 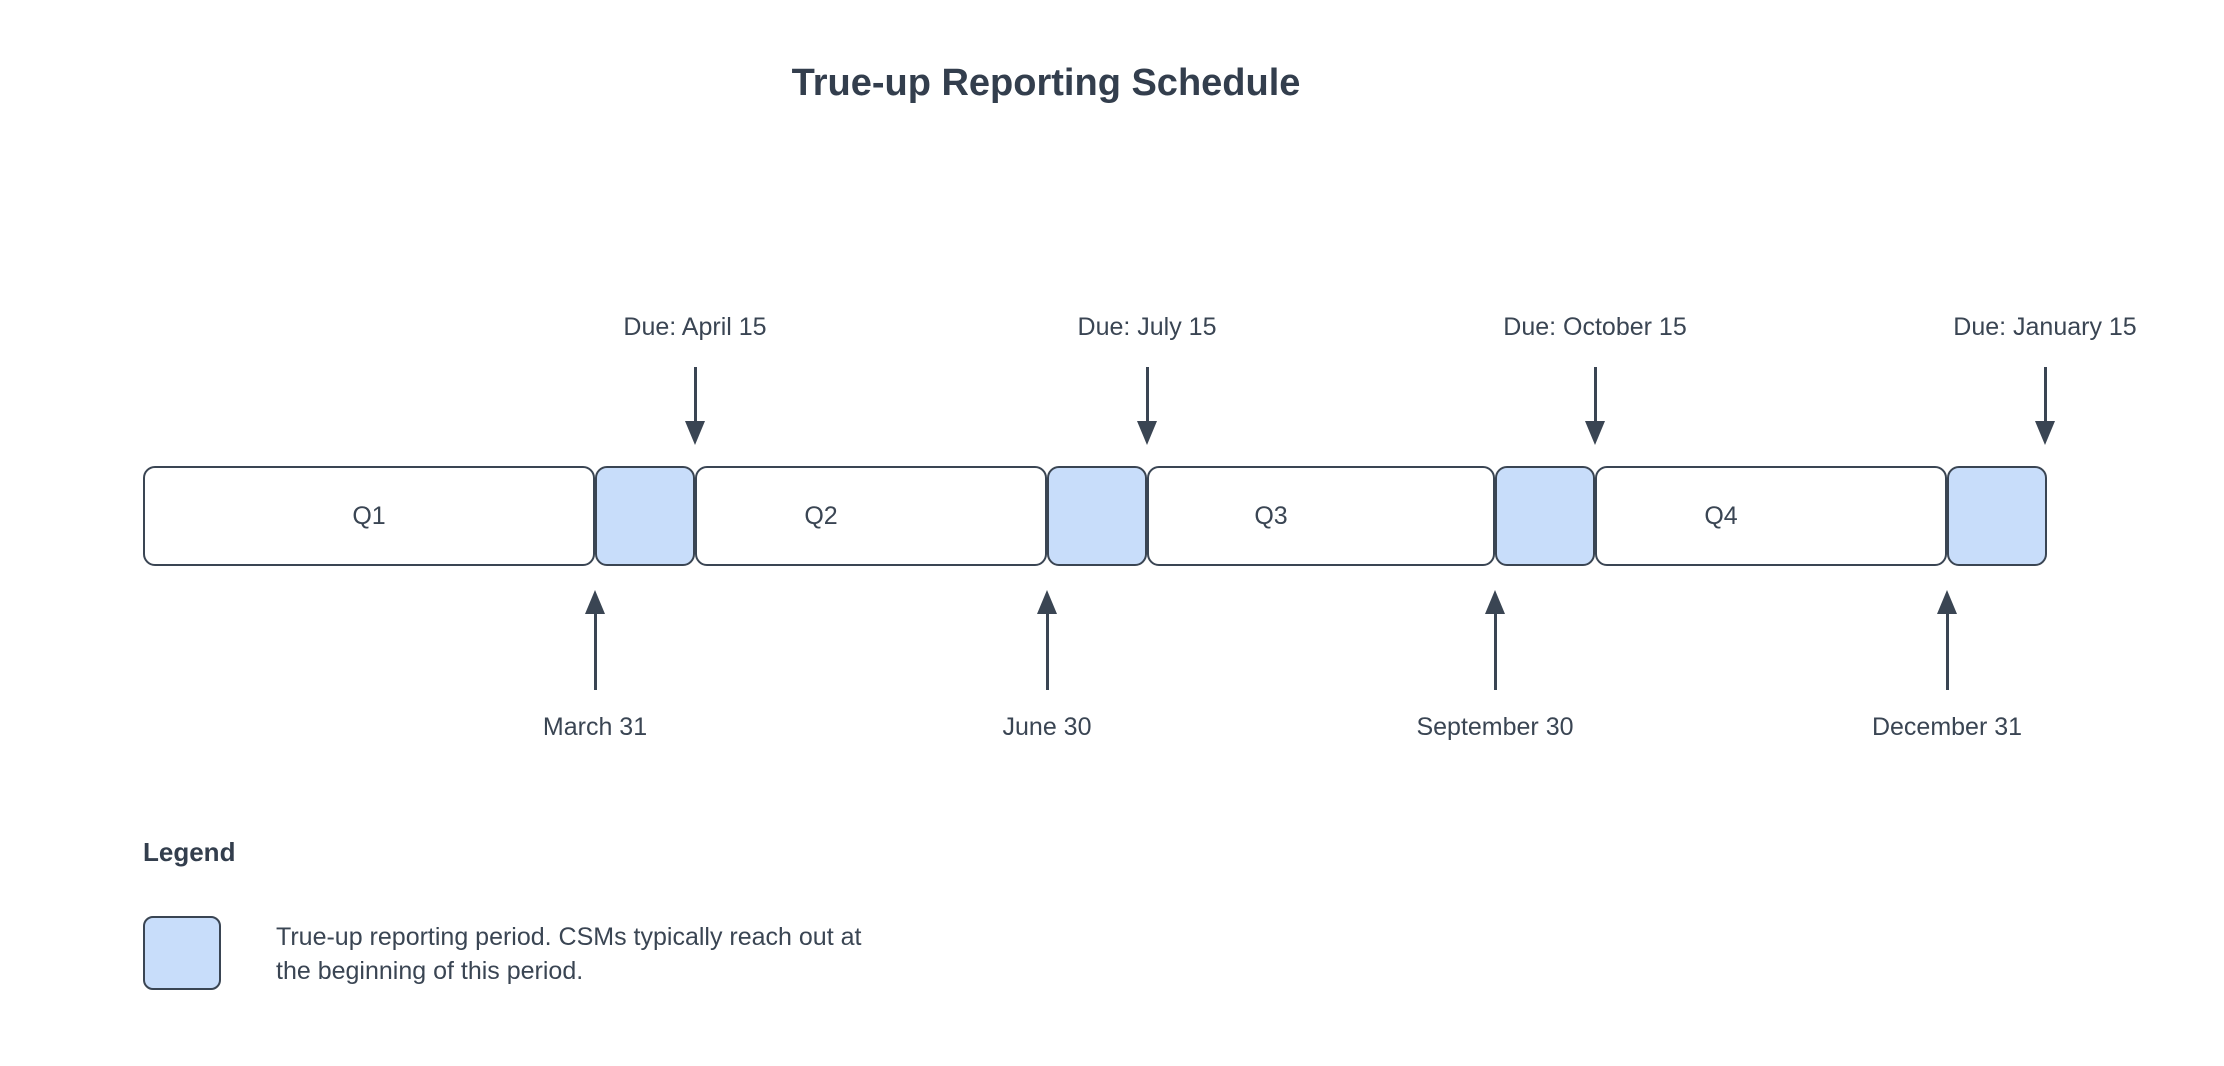 I want to click on quarter-label: Q1, so click(x=369, y=515).